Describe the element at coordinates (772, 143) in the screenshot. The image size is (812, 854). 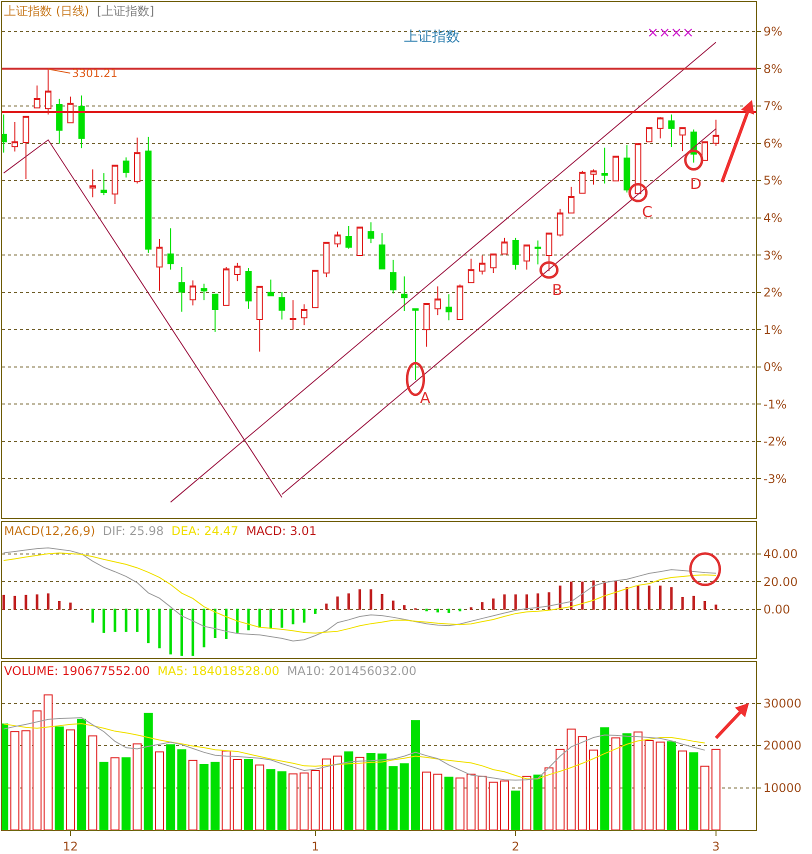
I see `y-tick-label: 6%` at that location.